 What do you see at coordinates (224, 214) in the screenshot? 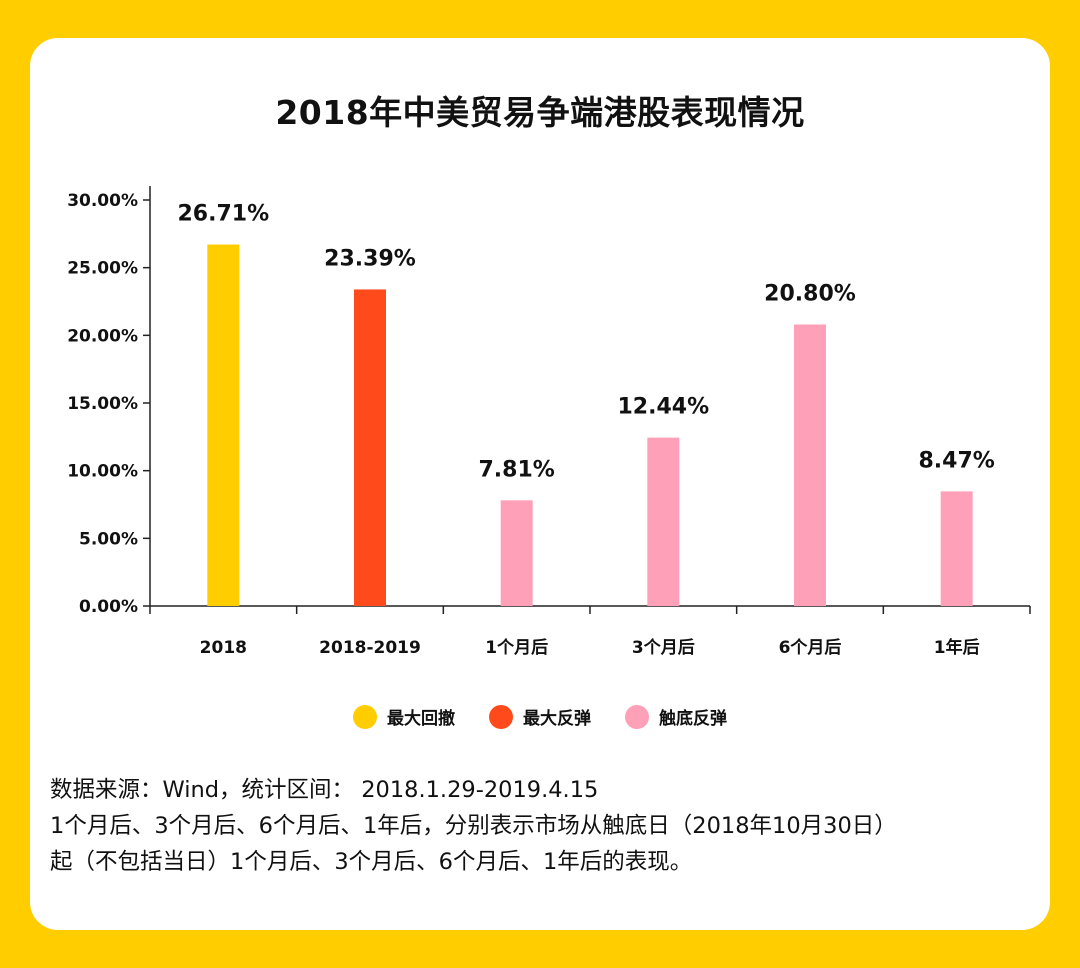
I see `data-label-0: 26.71%` at bounding box center [224, 214].